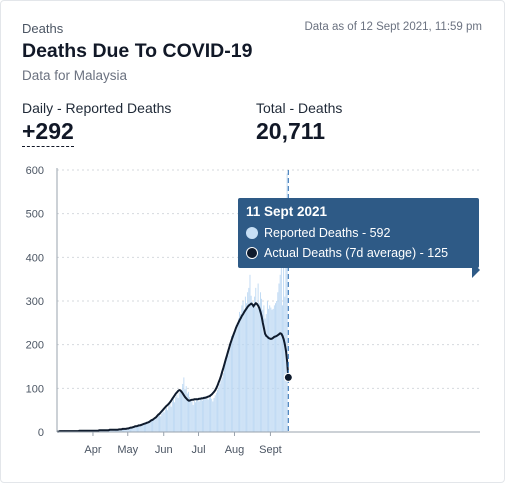  What do you see at coordinates (164, 450) in the screenshot?
I see `x-tick-label: Jun` at bounding box center [164, 450].